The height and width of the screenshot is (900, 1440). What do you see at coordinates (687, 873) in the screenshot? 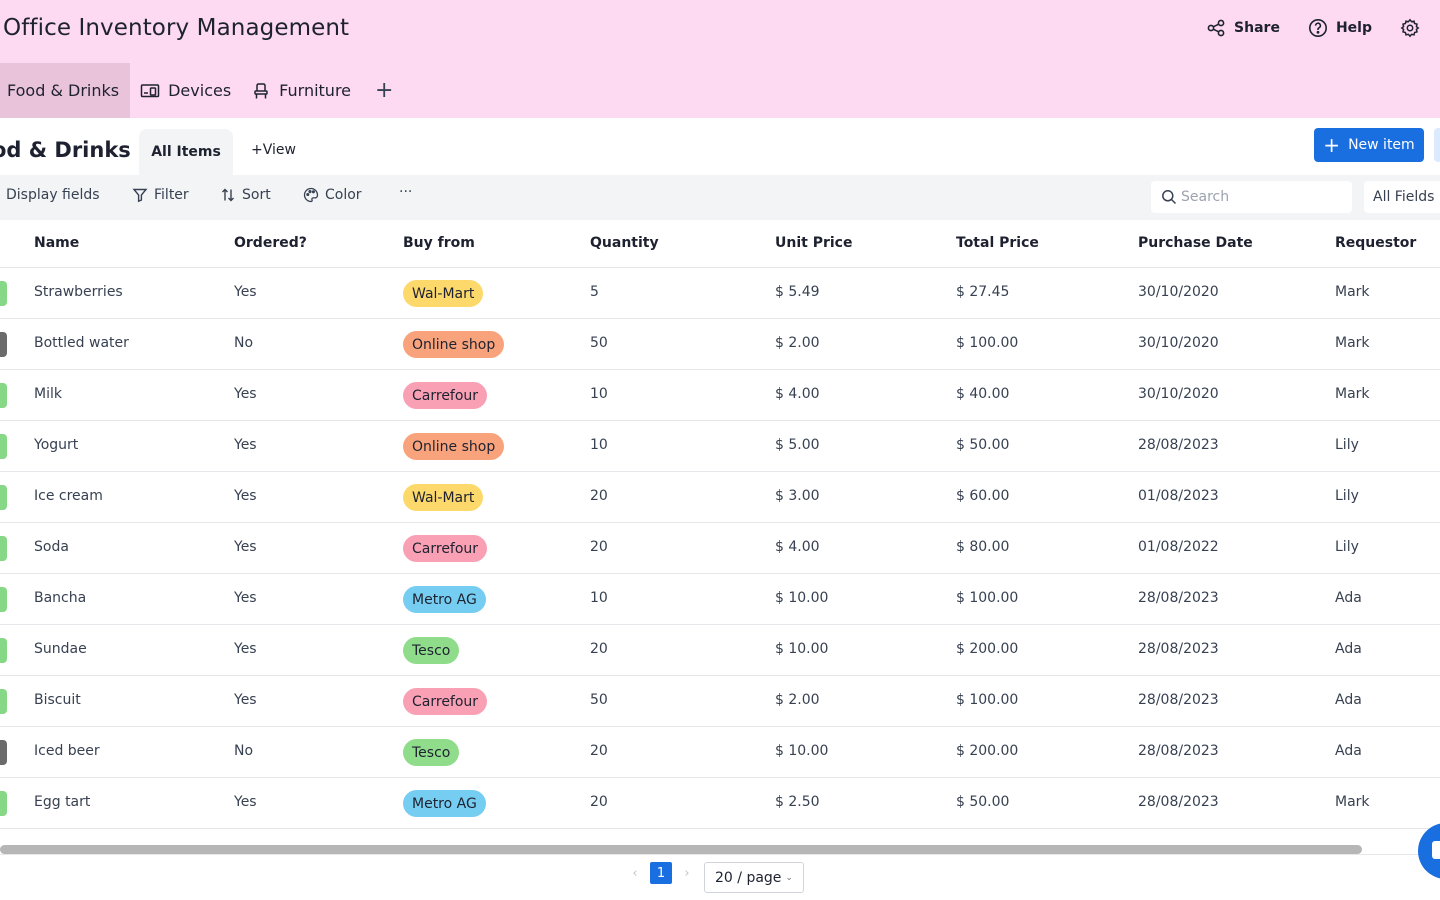
I see `next-page-button: ›` at bounding box center [687, 873].